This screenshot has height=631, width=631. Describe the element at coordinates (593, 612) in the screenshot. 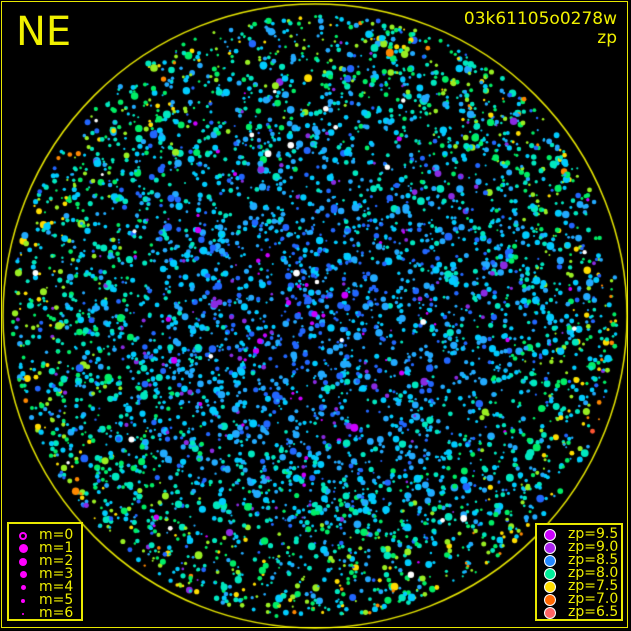

I see `zeropoint-label: zp=6.5` at that location.